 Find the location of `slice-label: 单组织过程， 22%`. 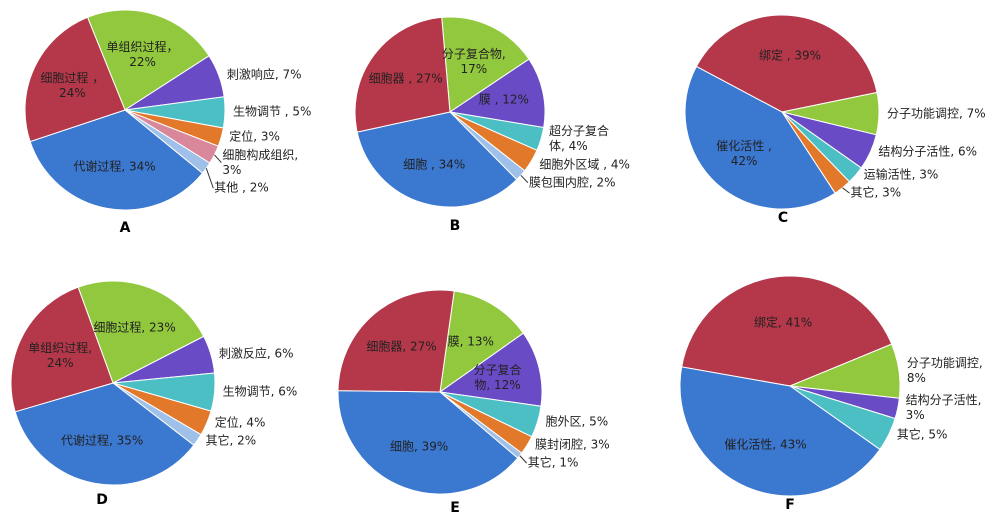

slice-label: 单组织过程， 22% is located at coordinates (142, 54).